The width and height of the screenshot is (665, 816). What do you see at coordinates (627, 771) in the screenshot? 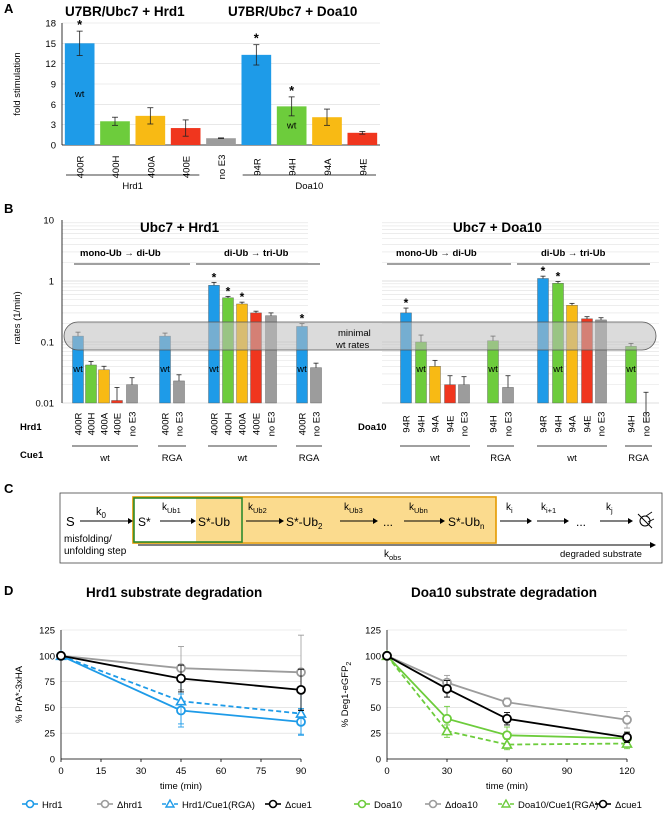
I see `xtick-label-d: 120` at bounding box center [627, 771].